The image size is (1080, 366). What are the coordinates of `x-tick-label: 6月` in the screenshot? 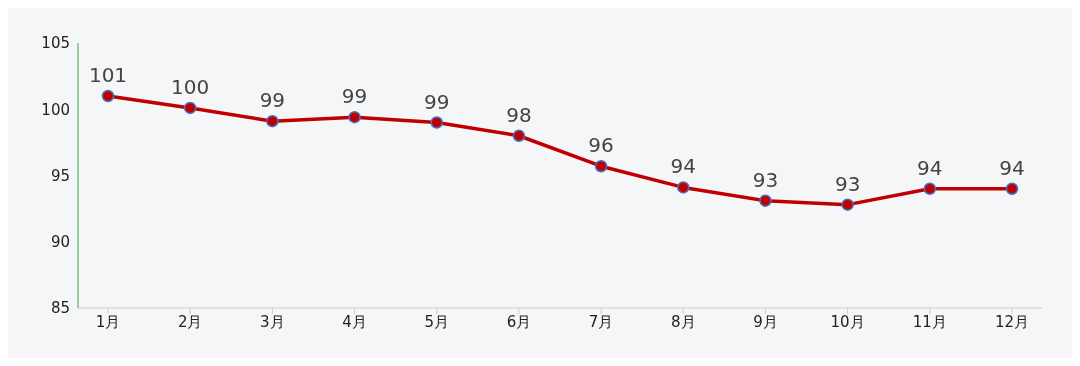 It's located at (519, 321).